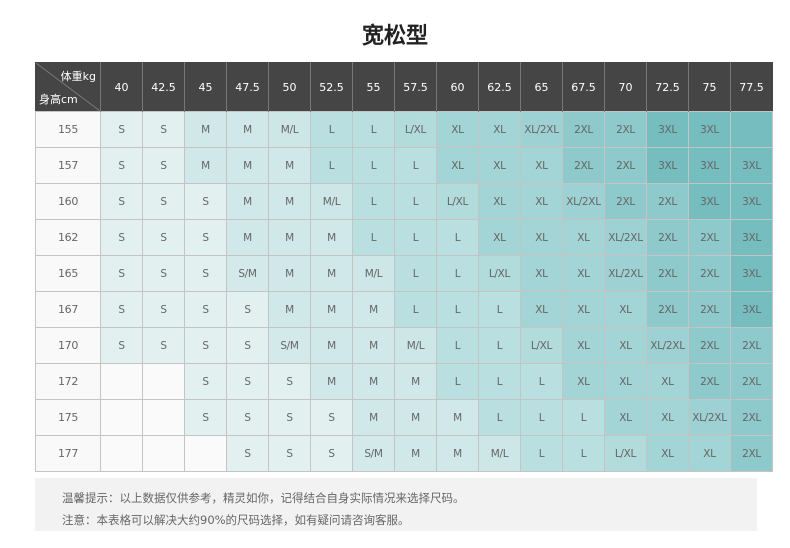 The height and width of the screenshot is (548, 790). What do you see at coordinates (404, 453) in the screenshot?
I see `table-row: 177 S S S S/M M M M/L L L L/XL XL XL 2XL` at bounding box center [404, 453].